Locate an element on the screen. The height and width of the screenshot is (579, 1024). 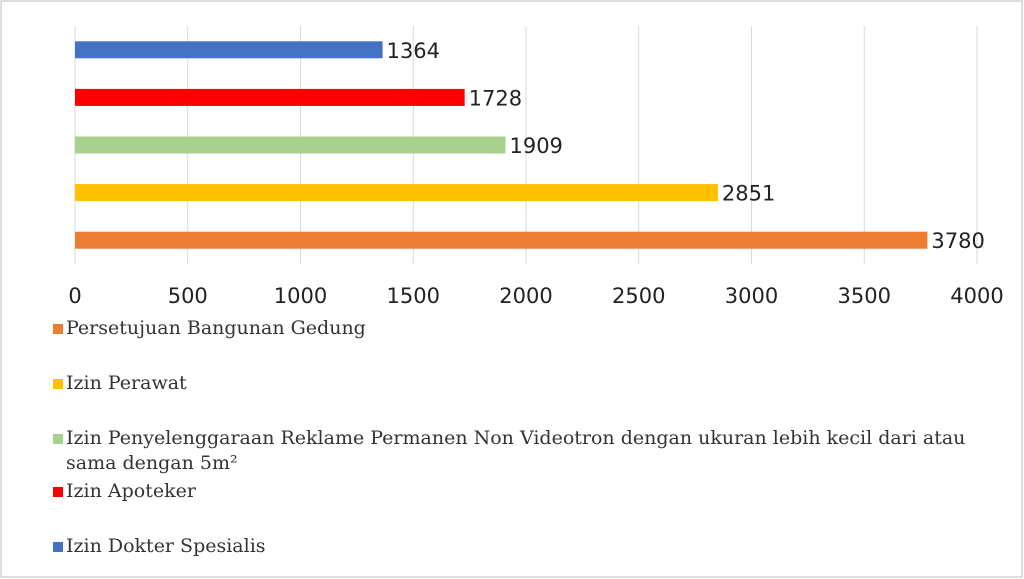
data-label: 1728 is located at coordinates (495, 98).